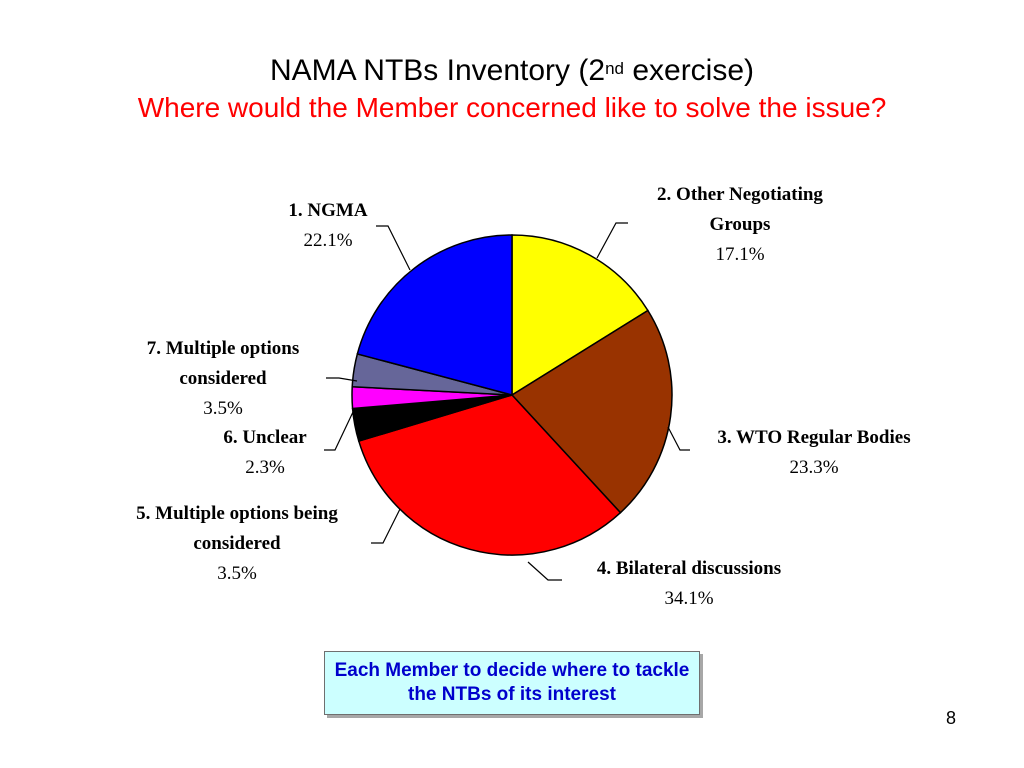 Image resolution: width=1024 pixels, height=768 pixels. What do you see at coordinates (237, 573) in the screenshot?
I see `slice-value-4: 3.5%` at bounding box center [237, 573].